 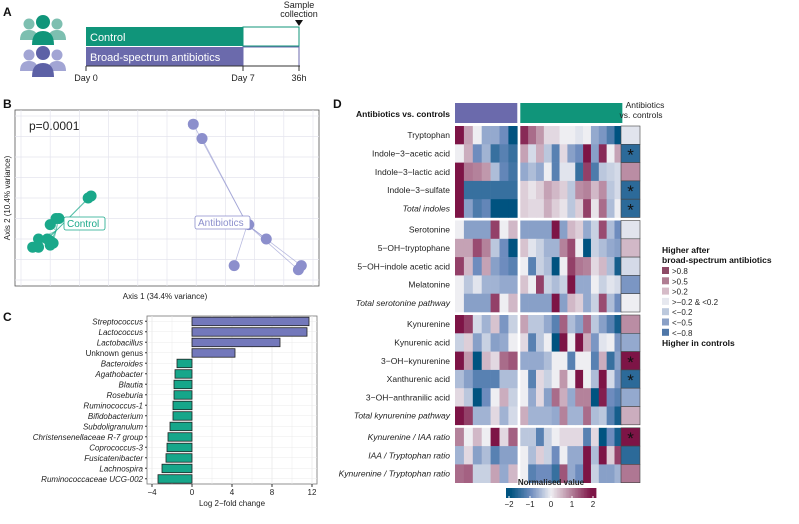 What do you see at coordinates (312, 492) in the screenshot?
I see `x-tick-label: 12` at bounding box center [312, 492].